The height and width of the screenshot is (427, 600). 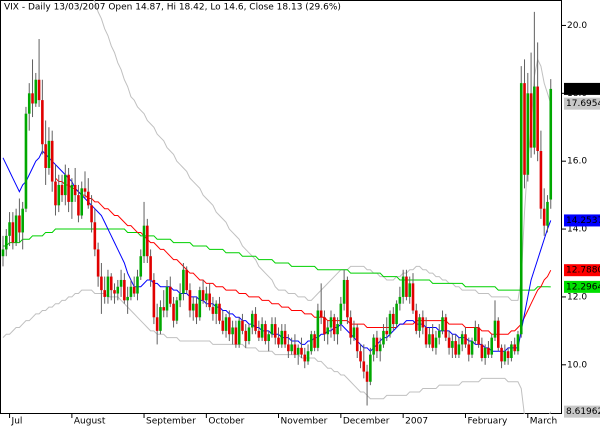 What do you see at coordinates (171, 422) in the screenshot?
I see `x-tick-label: September` at bounding box center [171, 422].